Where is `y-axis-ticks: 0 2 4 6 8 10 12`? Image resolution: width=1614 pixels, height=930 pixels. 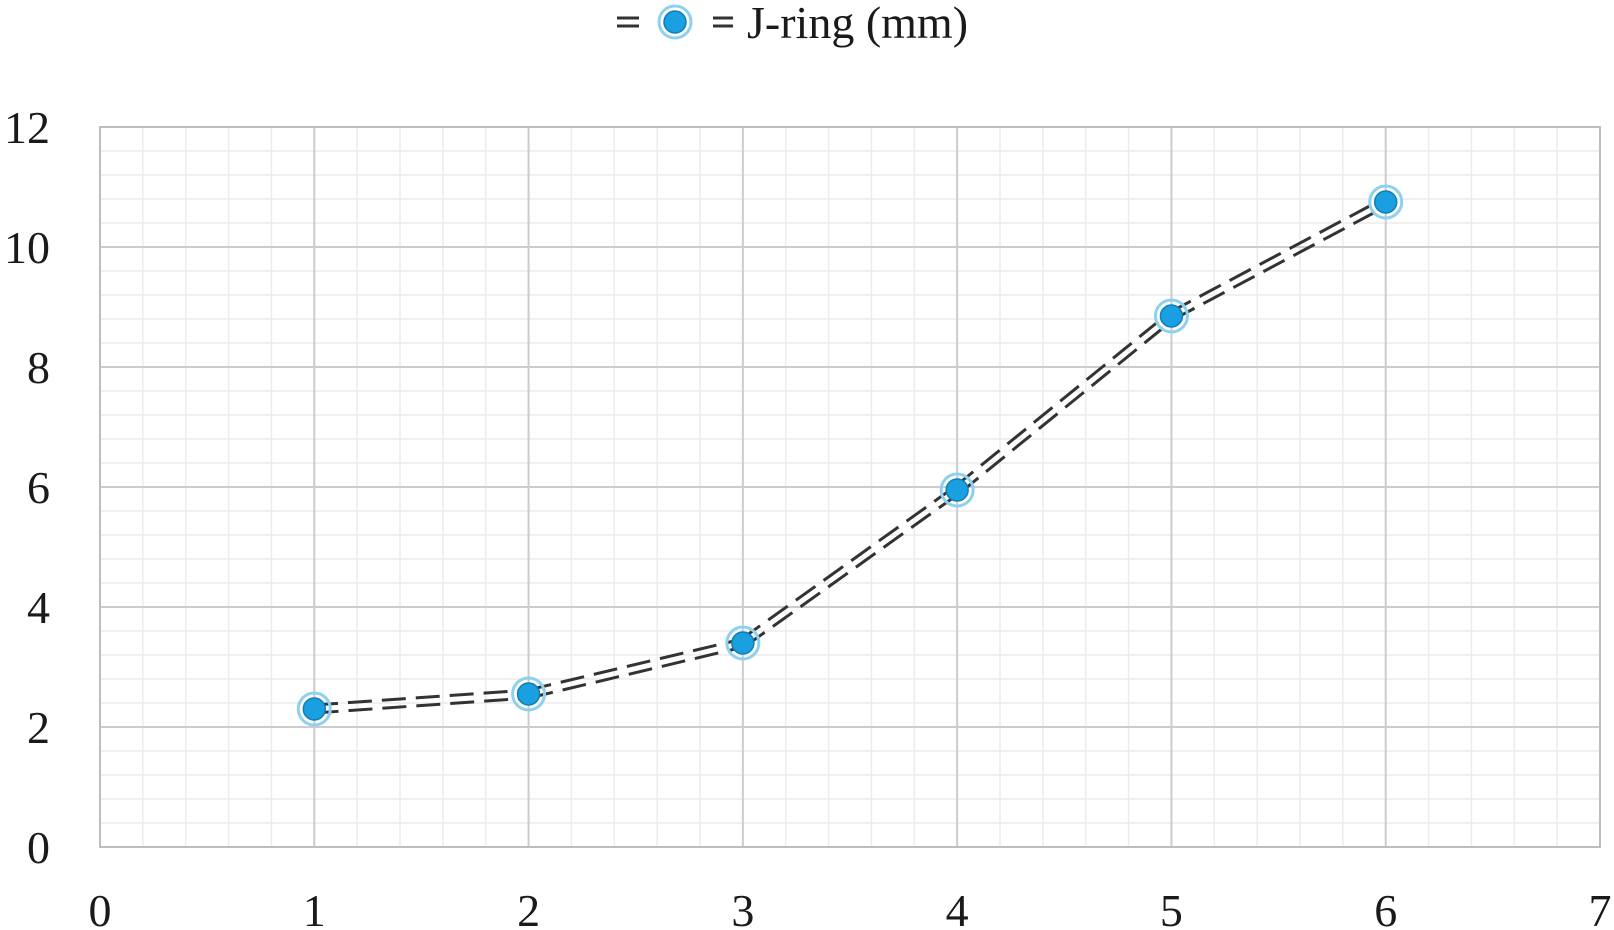
y-axis-ticks: 0 2 4 6 8 10 12 is located at coordinates (27, 487).